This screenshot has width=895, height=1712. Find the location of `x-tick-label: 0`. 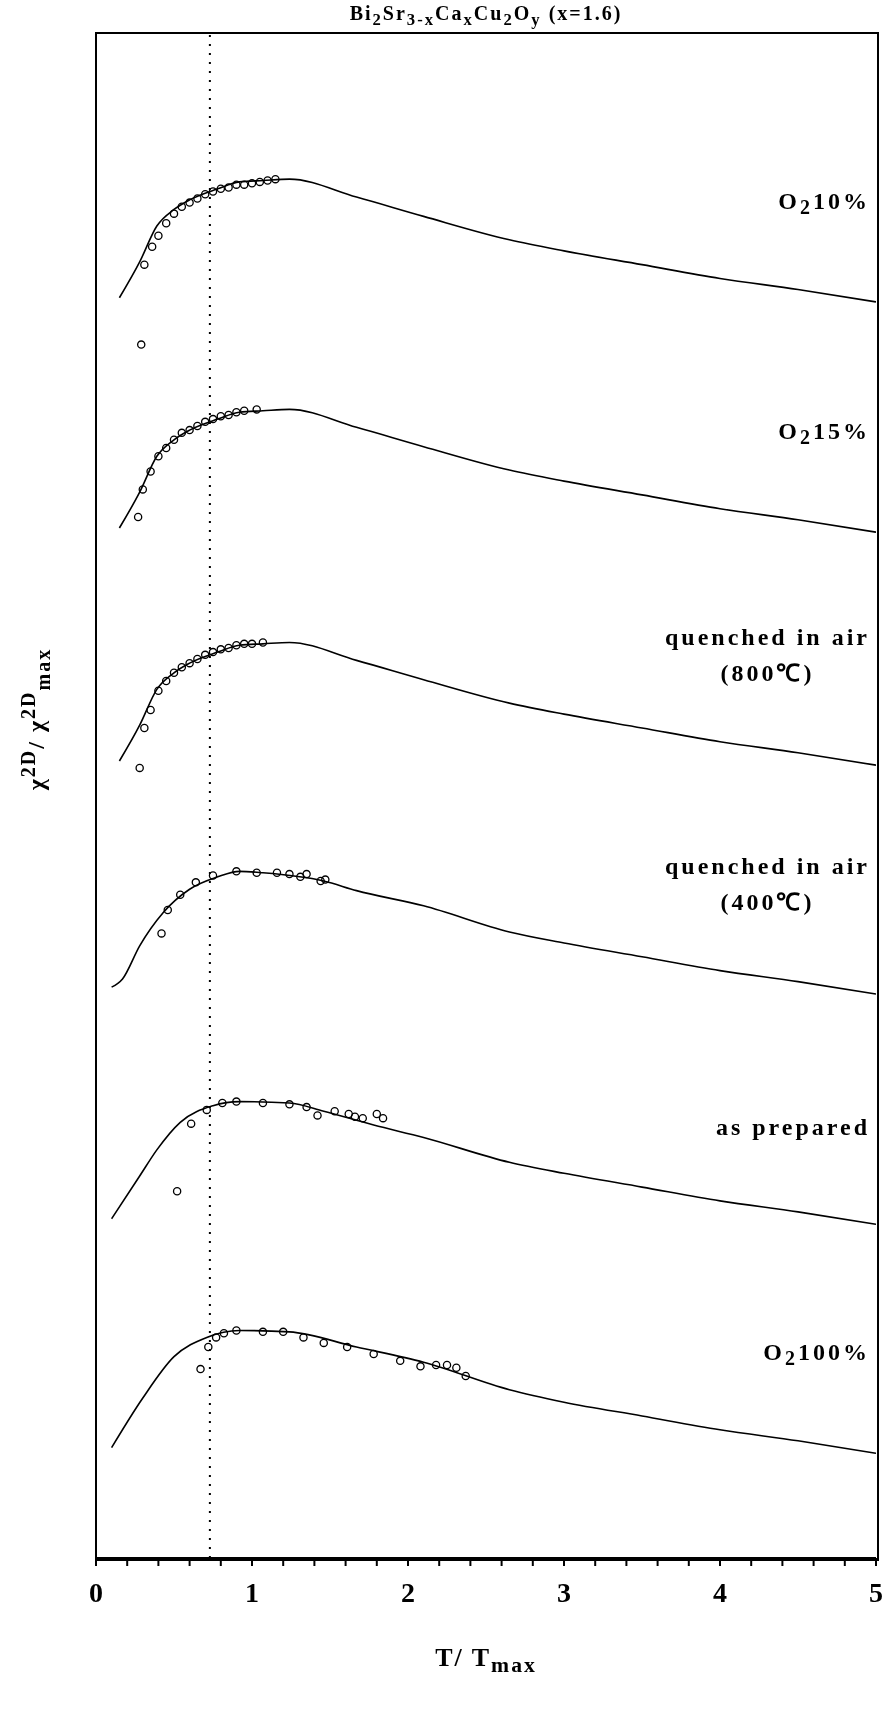

x-tick-label: 0 is located at coordinates (96, 1592).